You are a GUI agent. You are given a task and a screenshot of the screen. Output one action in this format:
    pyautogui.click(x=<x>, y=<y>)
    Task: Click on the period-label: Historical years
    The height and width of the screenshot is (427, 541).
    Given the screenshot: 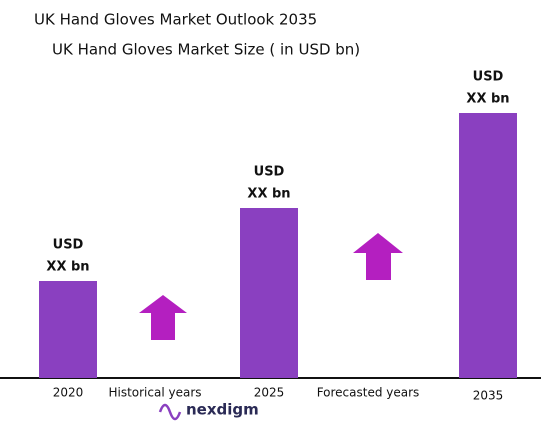 What is the action you would take?
    pyautogui.click(x=154, y=393)
    